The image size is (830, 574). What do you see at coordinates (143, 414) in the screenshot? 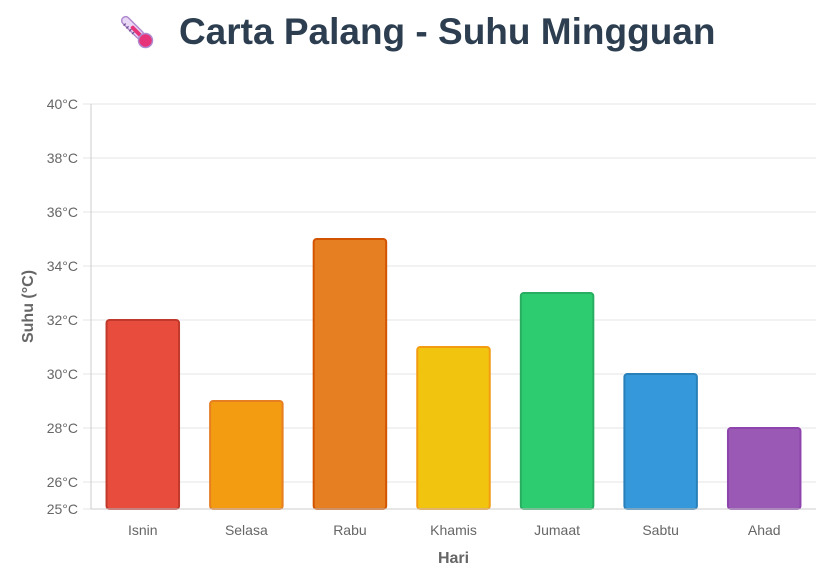
I see `bar-isnin` at bounding box center [143, 414].